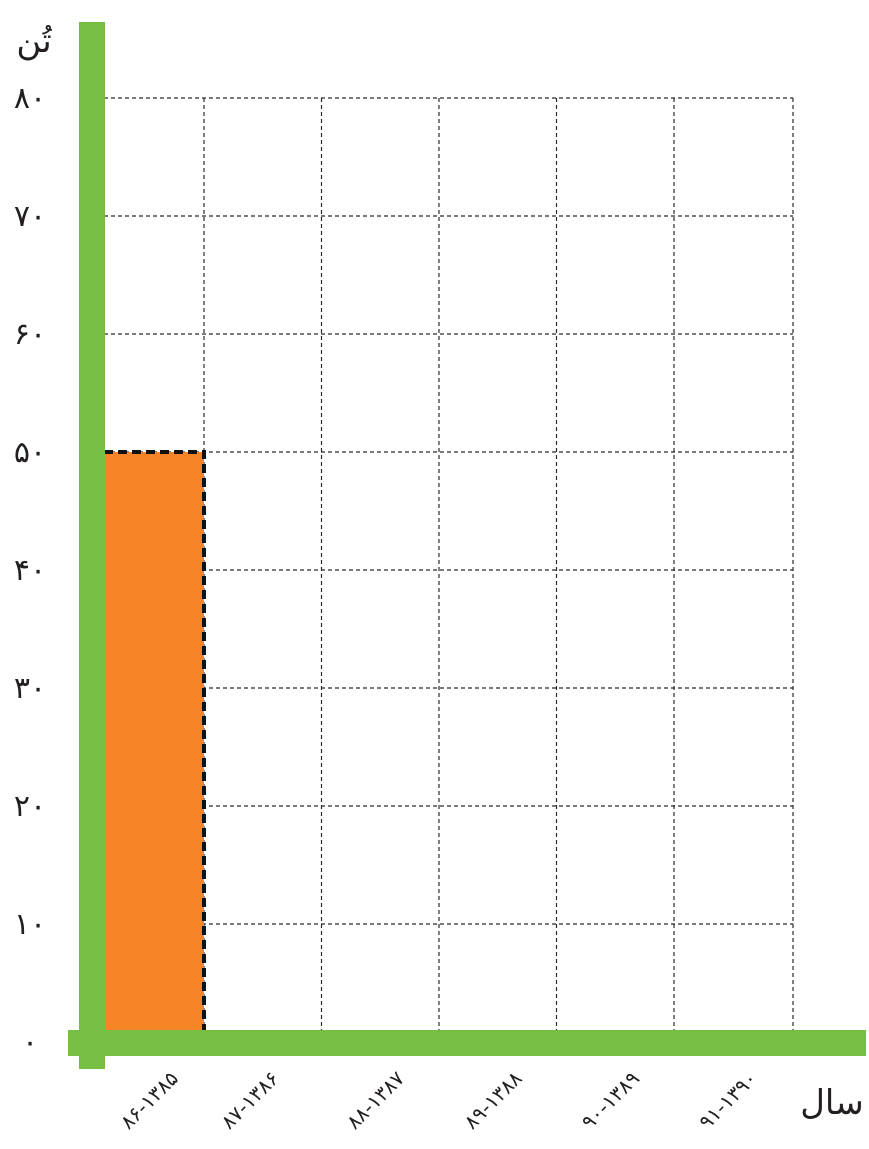 The height and width of the screenshot is (1149, 869). What do you see at coordinates (30, 1042) in the screenshot?
I see `y-tick-label: ۰` at bounding box center [30, 1042].